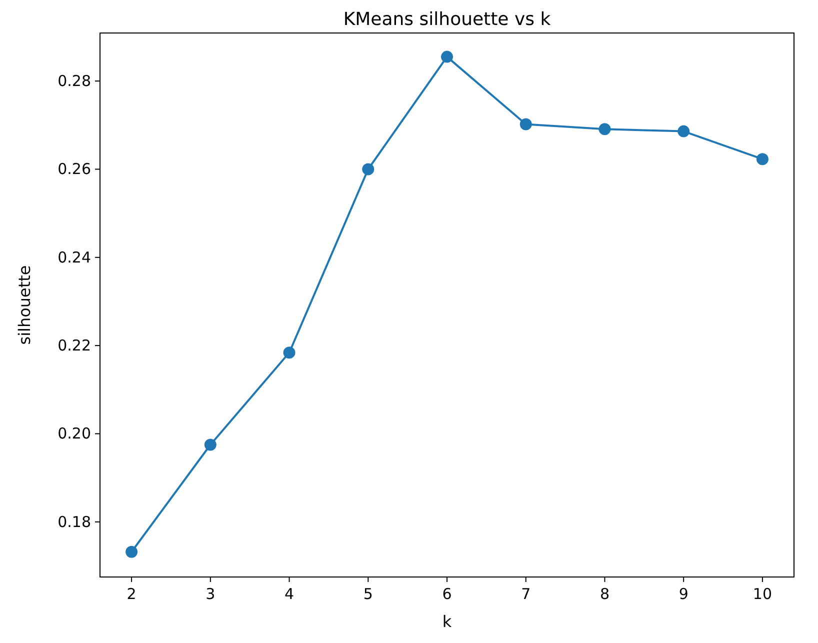  I want to click on x-tick-label: 9, so click(683, 594).